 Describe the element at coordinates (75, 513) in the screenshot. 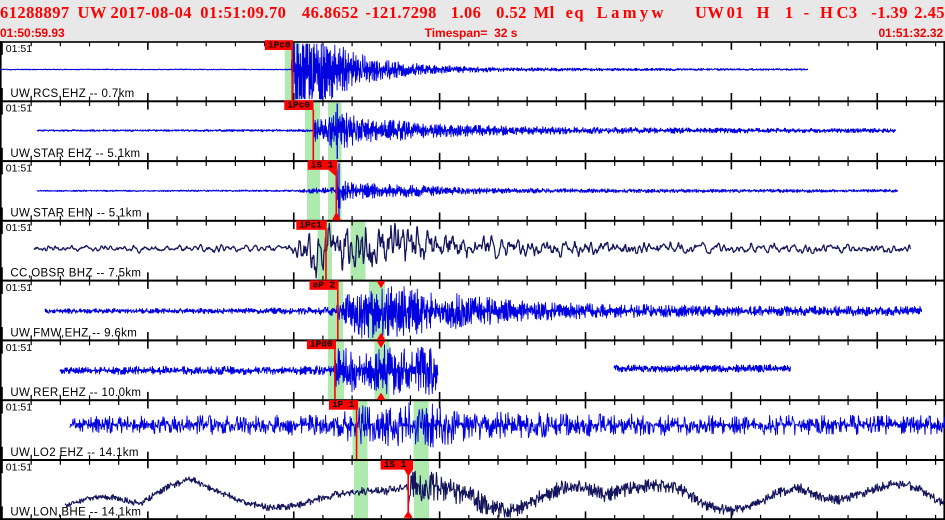

I see `svg-text: UW,LON,BHE -- 14.1km` at that location.